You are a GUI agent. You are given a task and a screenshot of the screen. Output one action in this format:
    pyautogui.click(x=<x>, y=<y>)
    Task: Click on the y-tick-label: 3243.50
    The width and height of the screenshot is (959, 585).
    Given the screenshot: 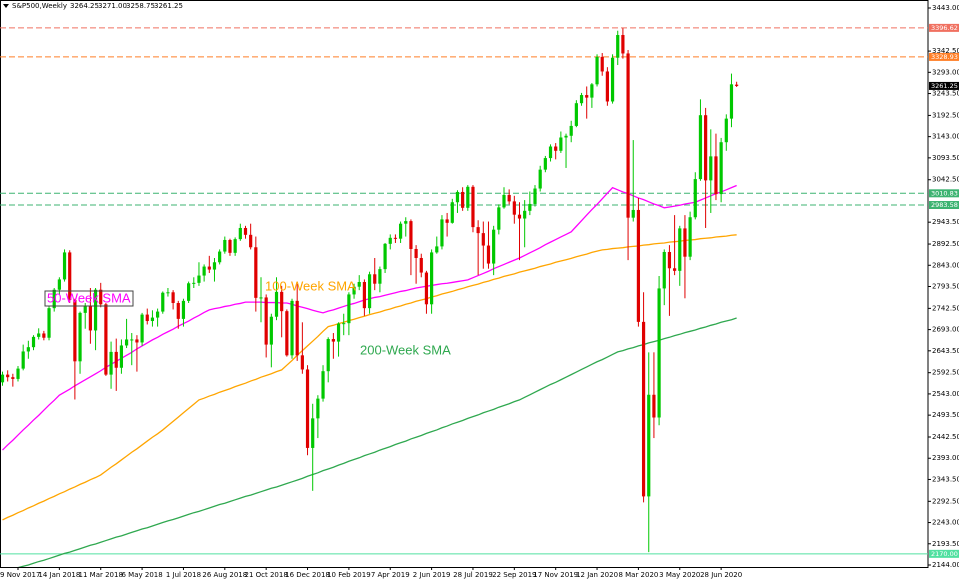 What is the action you would take?
    pyautogui.click(x=945, y=94)
    